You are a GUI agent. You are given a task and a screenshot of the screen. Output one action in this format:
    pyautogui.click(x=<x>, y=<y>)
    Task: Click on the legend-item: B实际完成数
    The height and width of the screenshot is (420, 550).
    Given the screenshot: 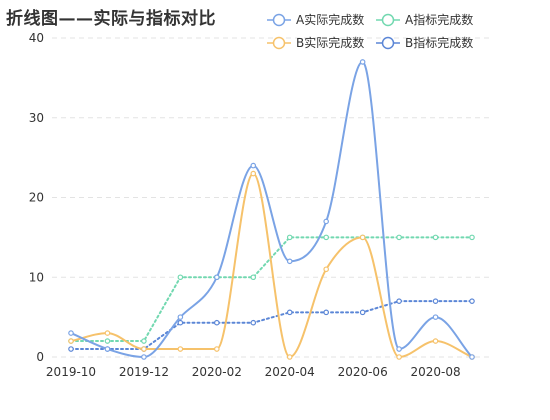 What is the action you would take?
    pyautogui.click(x=315, y=42)
    